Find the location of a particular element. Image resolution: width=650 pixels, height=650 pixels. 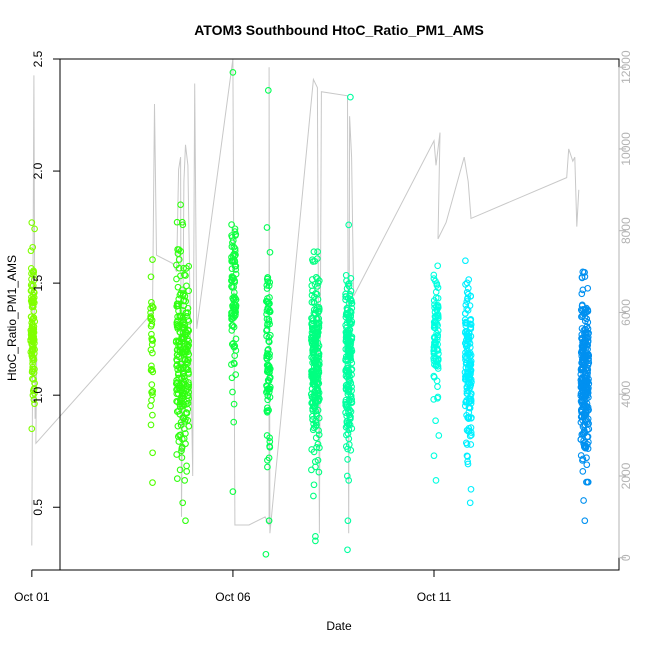

y-tick-label: 2.5 is located at coordinates (38, 58).